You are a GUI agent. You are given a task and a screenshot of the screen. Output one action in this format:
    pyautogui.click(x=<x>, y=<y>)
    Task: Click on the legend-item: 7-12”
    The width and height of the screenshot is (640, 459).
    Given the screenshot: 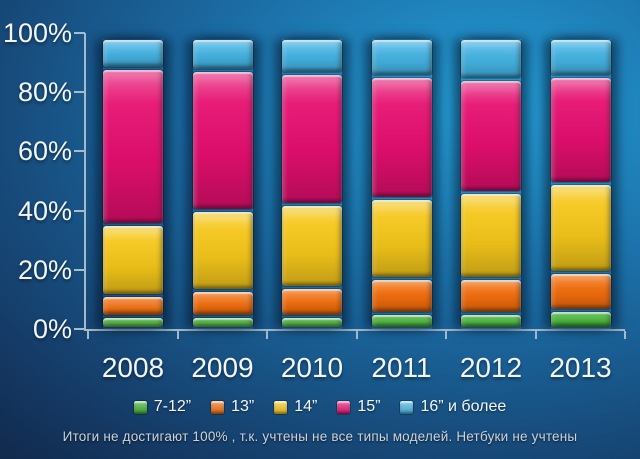 What is the action you would take?
    pyautogui.click(x=162, y=407)
    